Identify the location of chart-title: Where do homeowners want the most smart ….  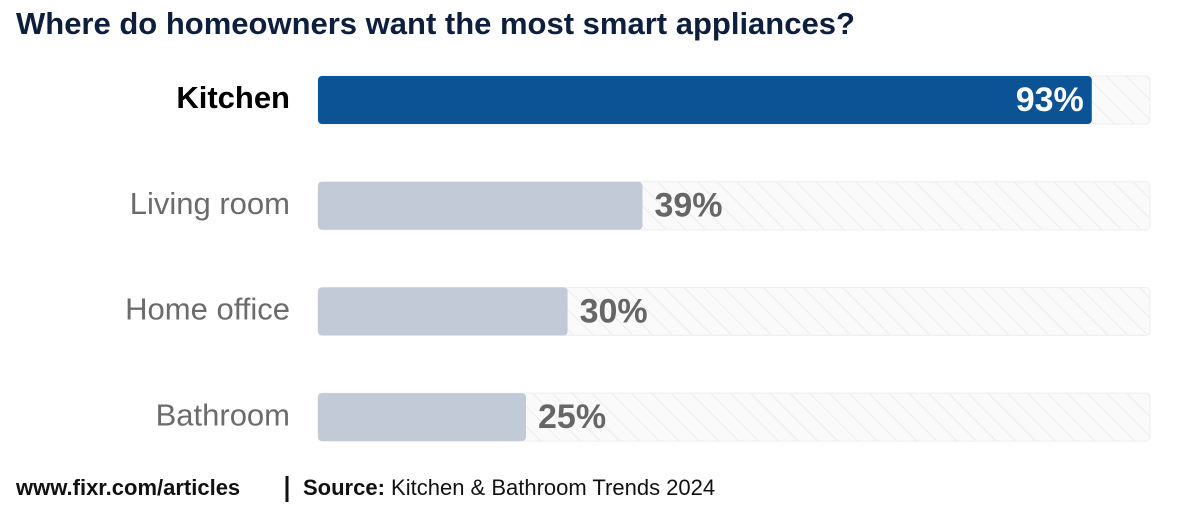
(435, 23).